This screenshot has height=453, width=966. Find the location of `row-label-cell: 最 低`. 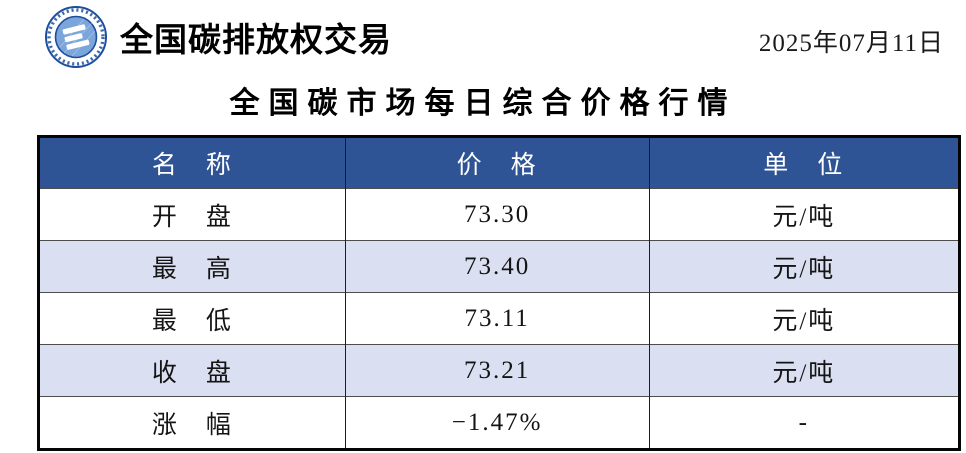

row-label-cell: 最 低 is located at coordinates (192, 318).